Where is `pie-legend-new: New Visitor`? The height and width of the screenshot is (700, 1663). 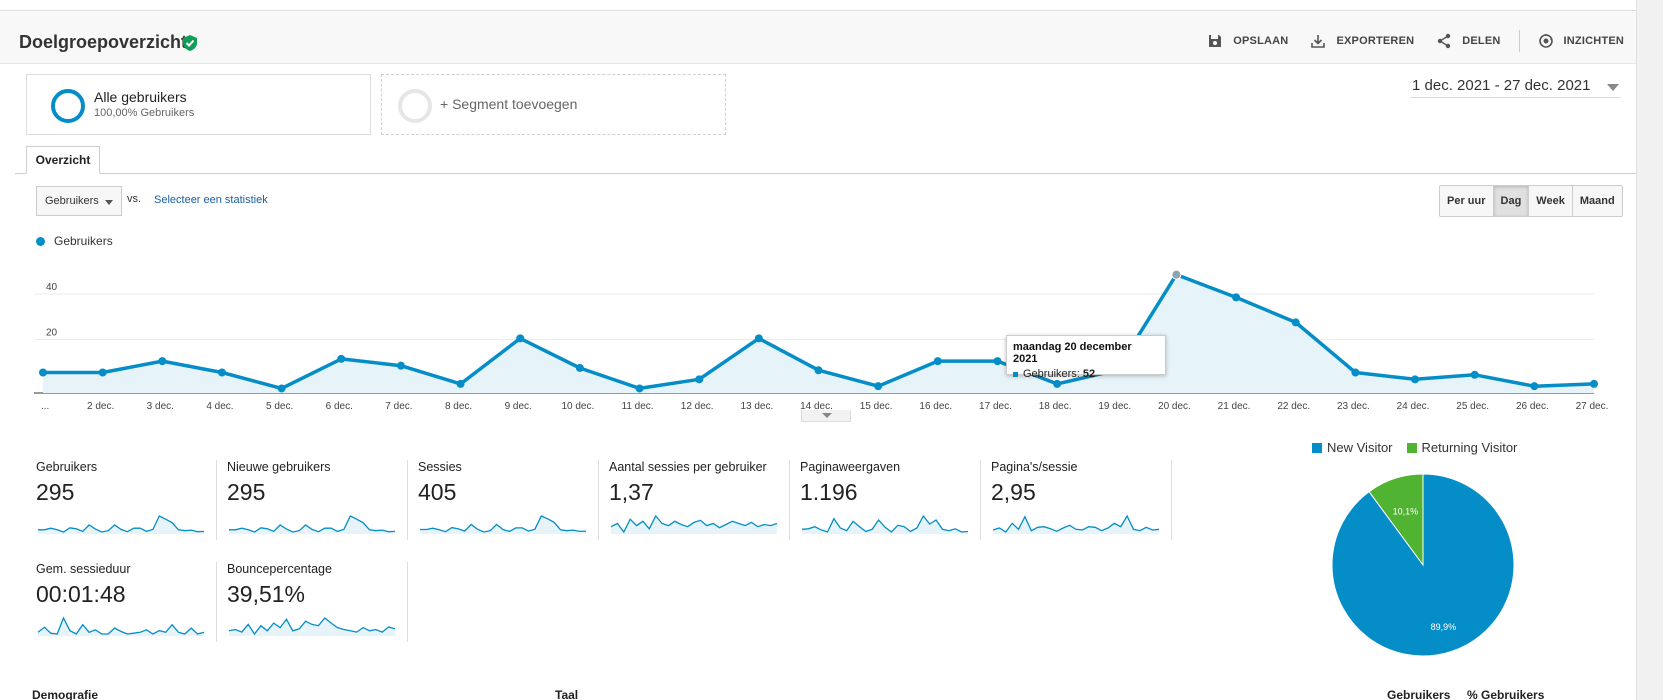 pie-legend-new: New Visitor is located at coordinates (1352, 447).